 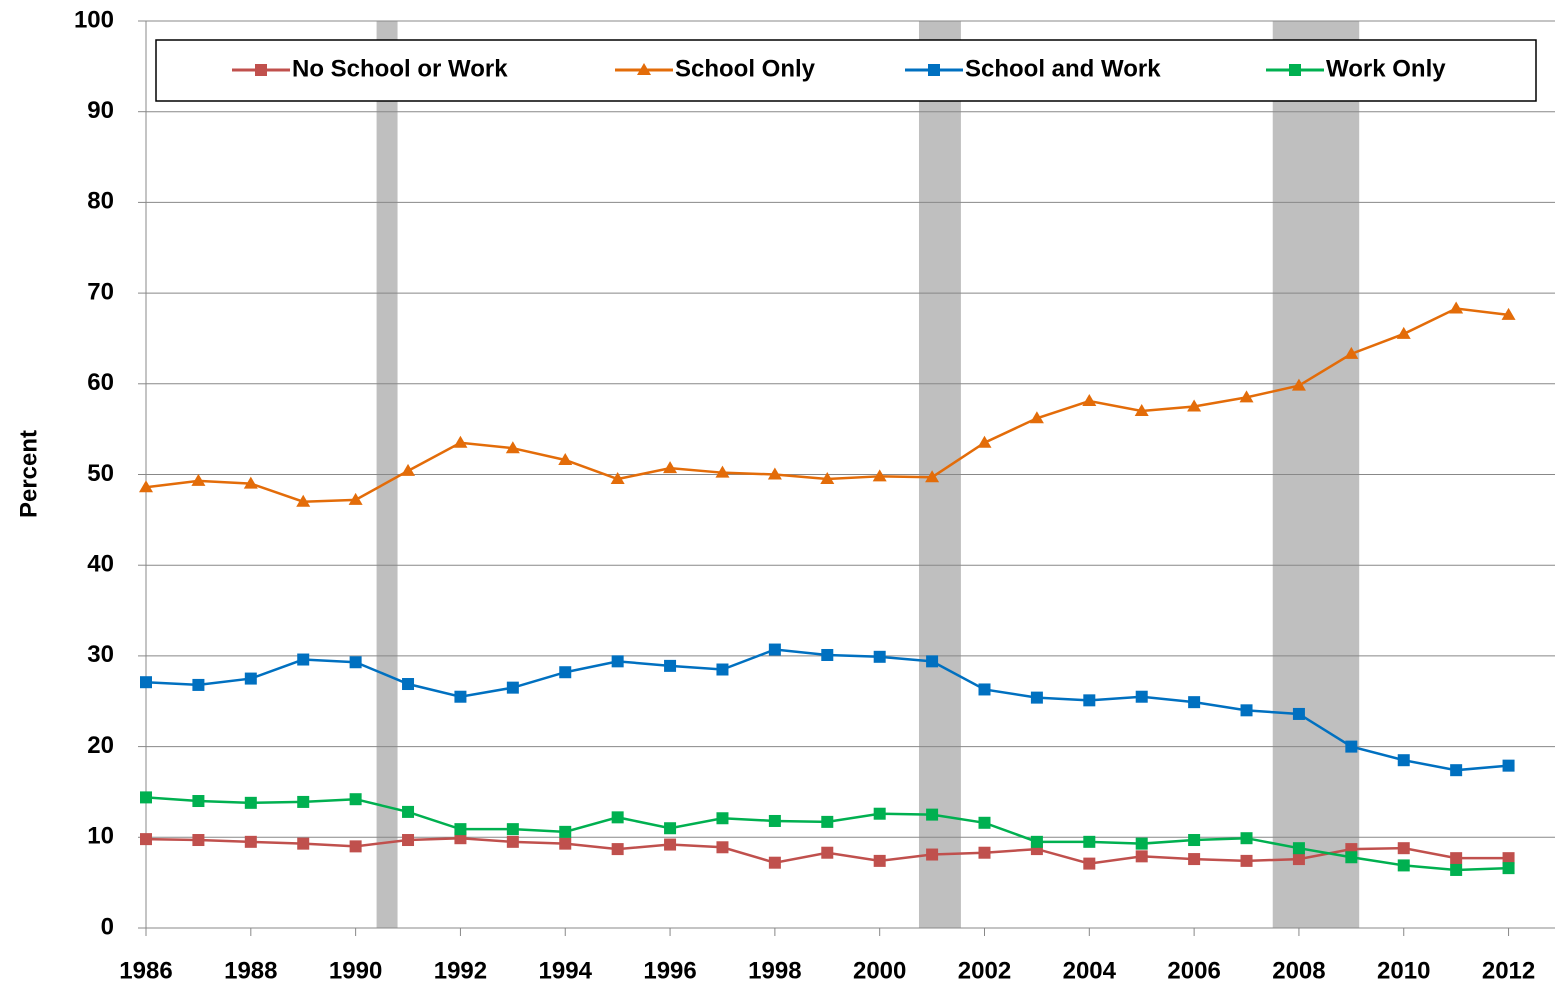 What do you see at coordinates (669, 970) in the screenshot?
I see `x-tick-label: 1996` at bounding box center [669, 970].